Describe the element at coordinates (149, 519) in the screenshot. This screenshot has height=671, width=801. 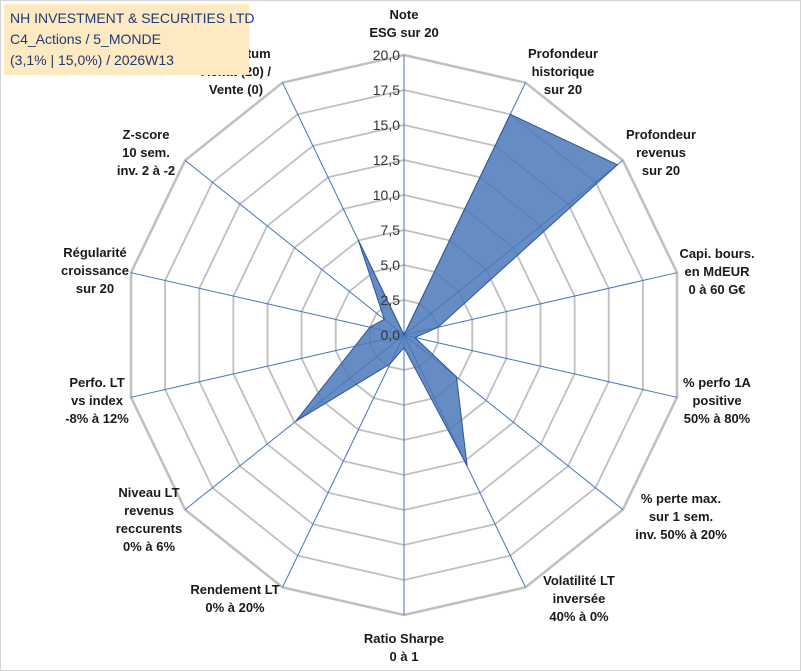
I see `axis-label: Niveau LT revenus reccurents 0% à 6%` at that location.